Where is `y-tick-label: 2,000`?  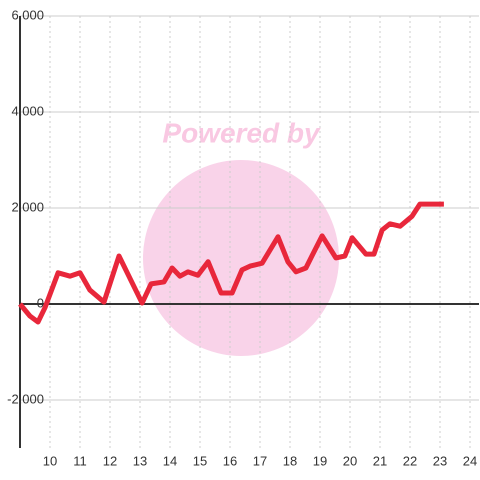 y-tick-label: 2,000 is located at coordinates (27, 206).